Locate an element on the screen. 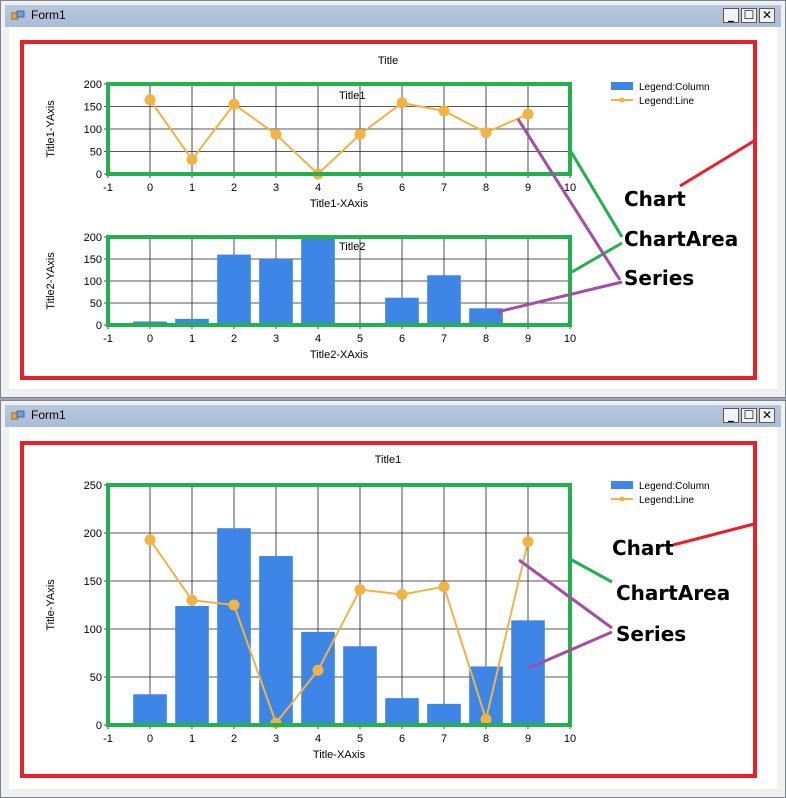 This screenshot has height=798, width=786. close-icon: ✕ is located at coordinates (767, 415).